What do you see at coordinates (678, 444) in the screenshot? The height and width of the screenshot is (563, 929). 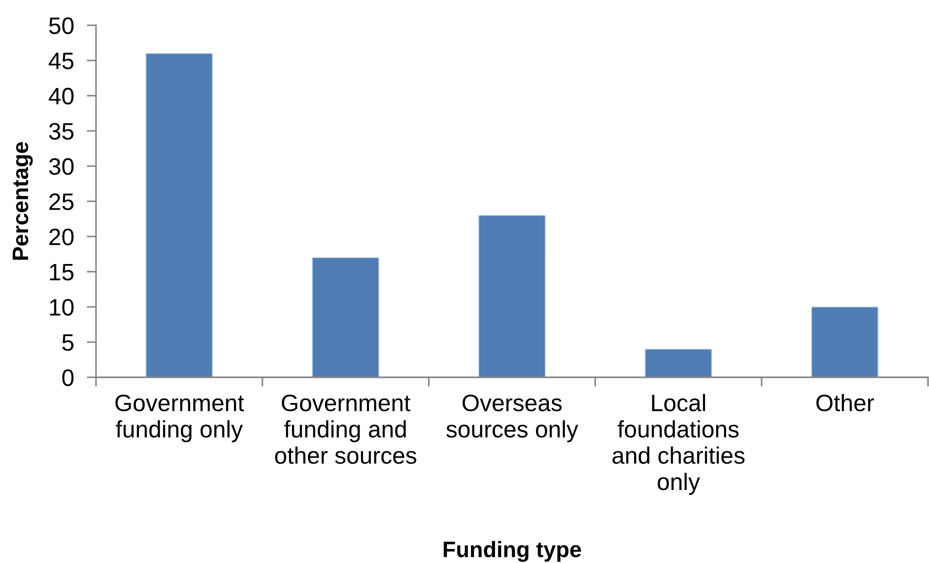 I see `x-tick-label: Local foundations and charities only` at bounding box center [678, 444].